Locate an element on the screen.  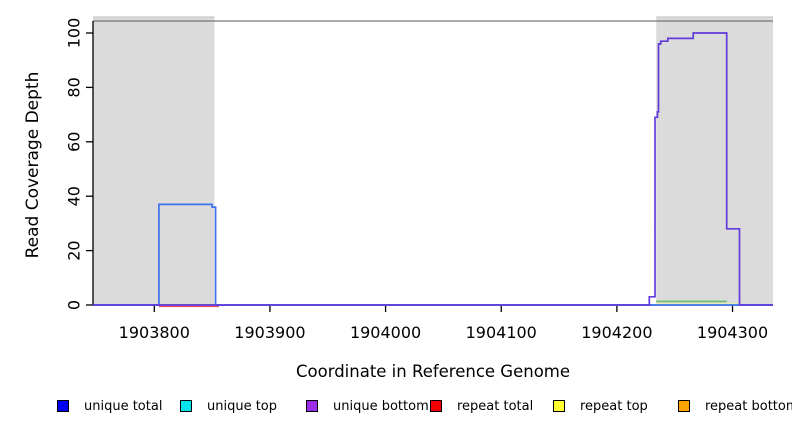
legend-swatch-repeat-top is located at coordinates (559, 406).